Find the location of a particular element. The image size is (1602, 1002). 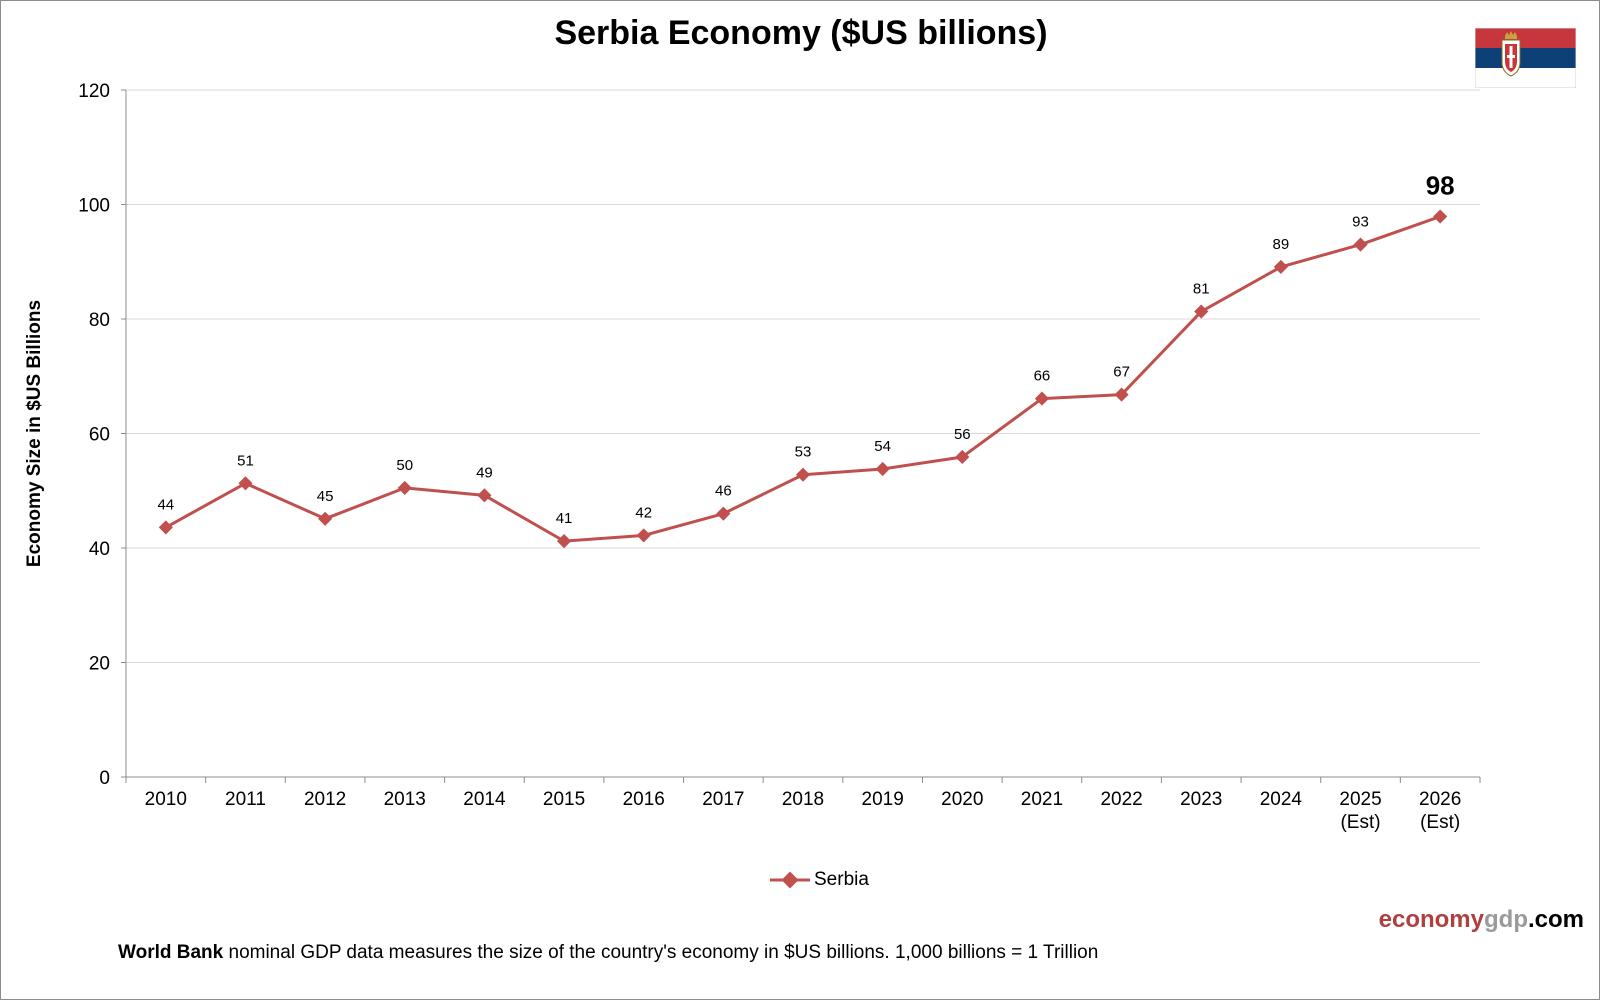

chart-legend: Serbia is located at coordinates (819, 880).